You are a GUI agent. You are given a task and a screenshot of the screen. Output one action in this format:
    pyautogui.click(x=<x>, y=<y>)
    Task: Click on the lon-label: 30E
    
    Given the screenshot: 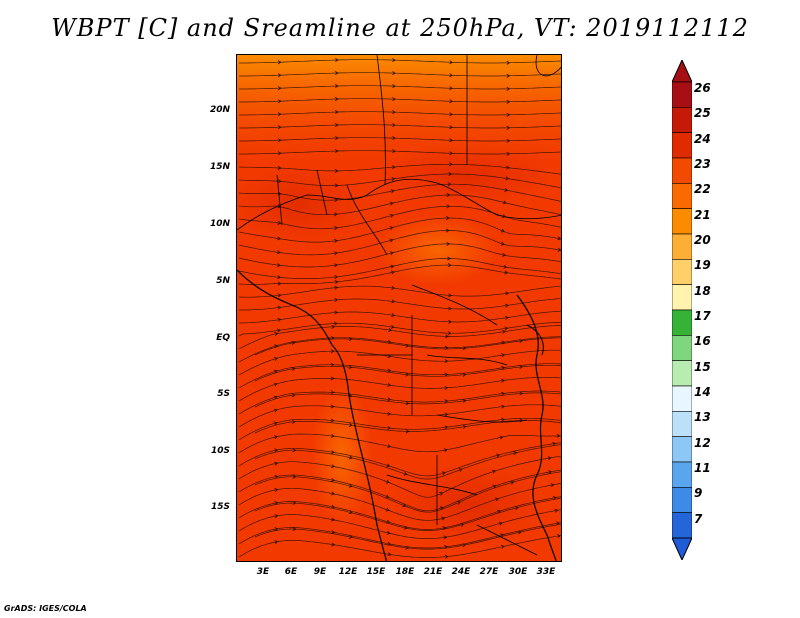 What is the action you would take?
    pyautogui.click(x=518, y=572)
    